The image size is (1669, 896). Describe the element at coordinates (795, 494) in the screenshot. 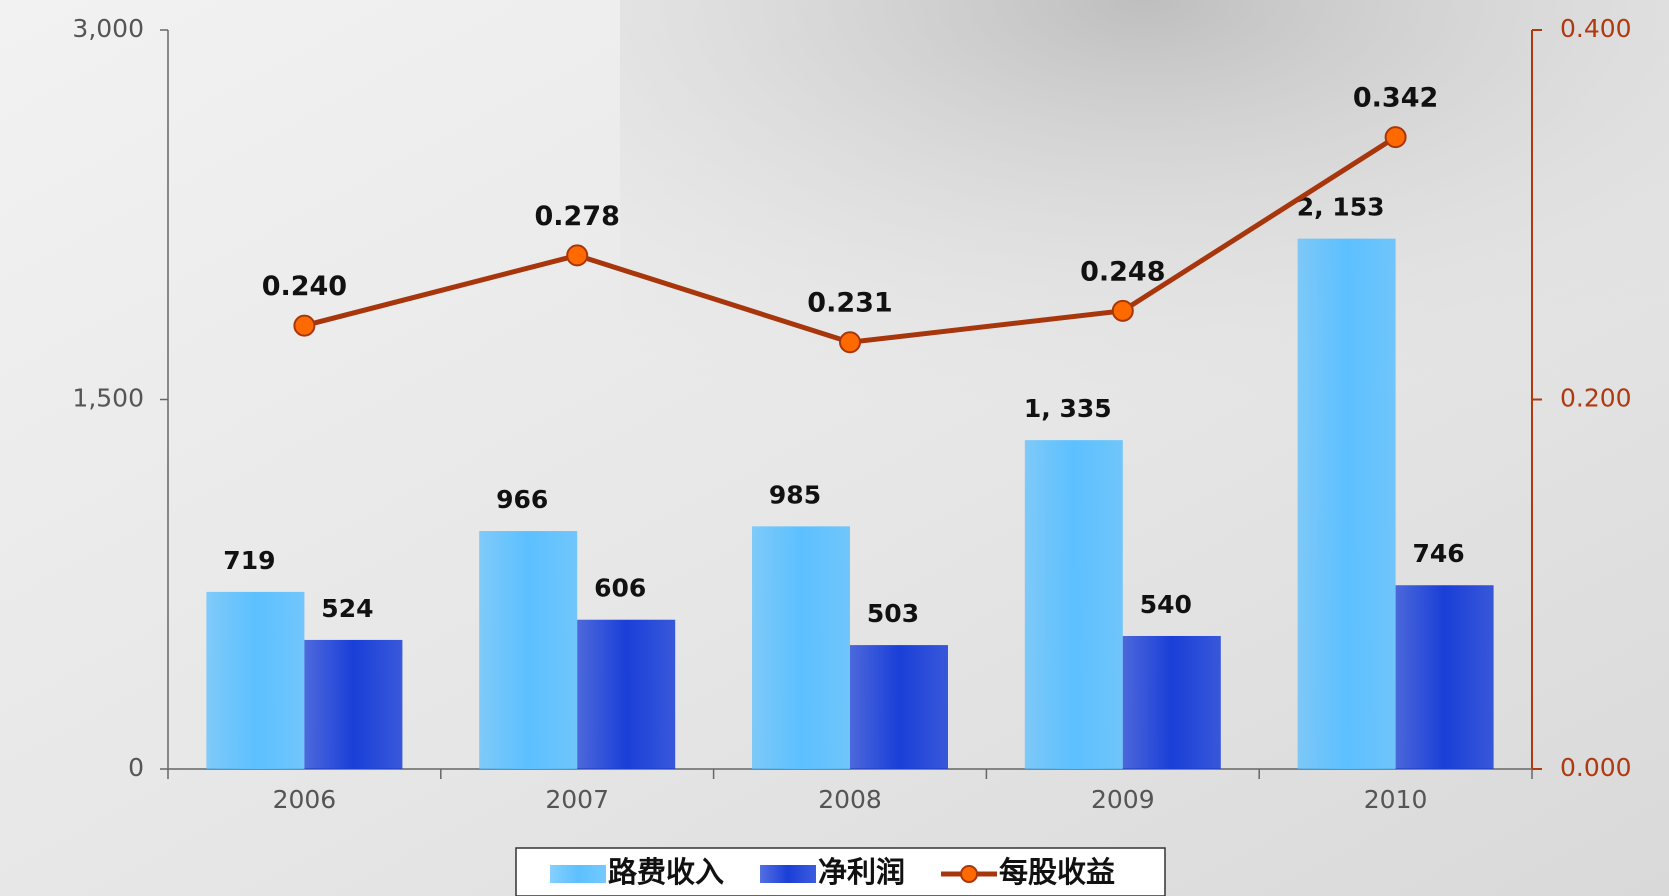

I see `data-label: 985` at that location.